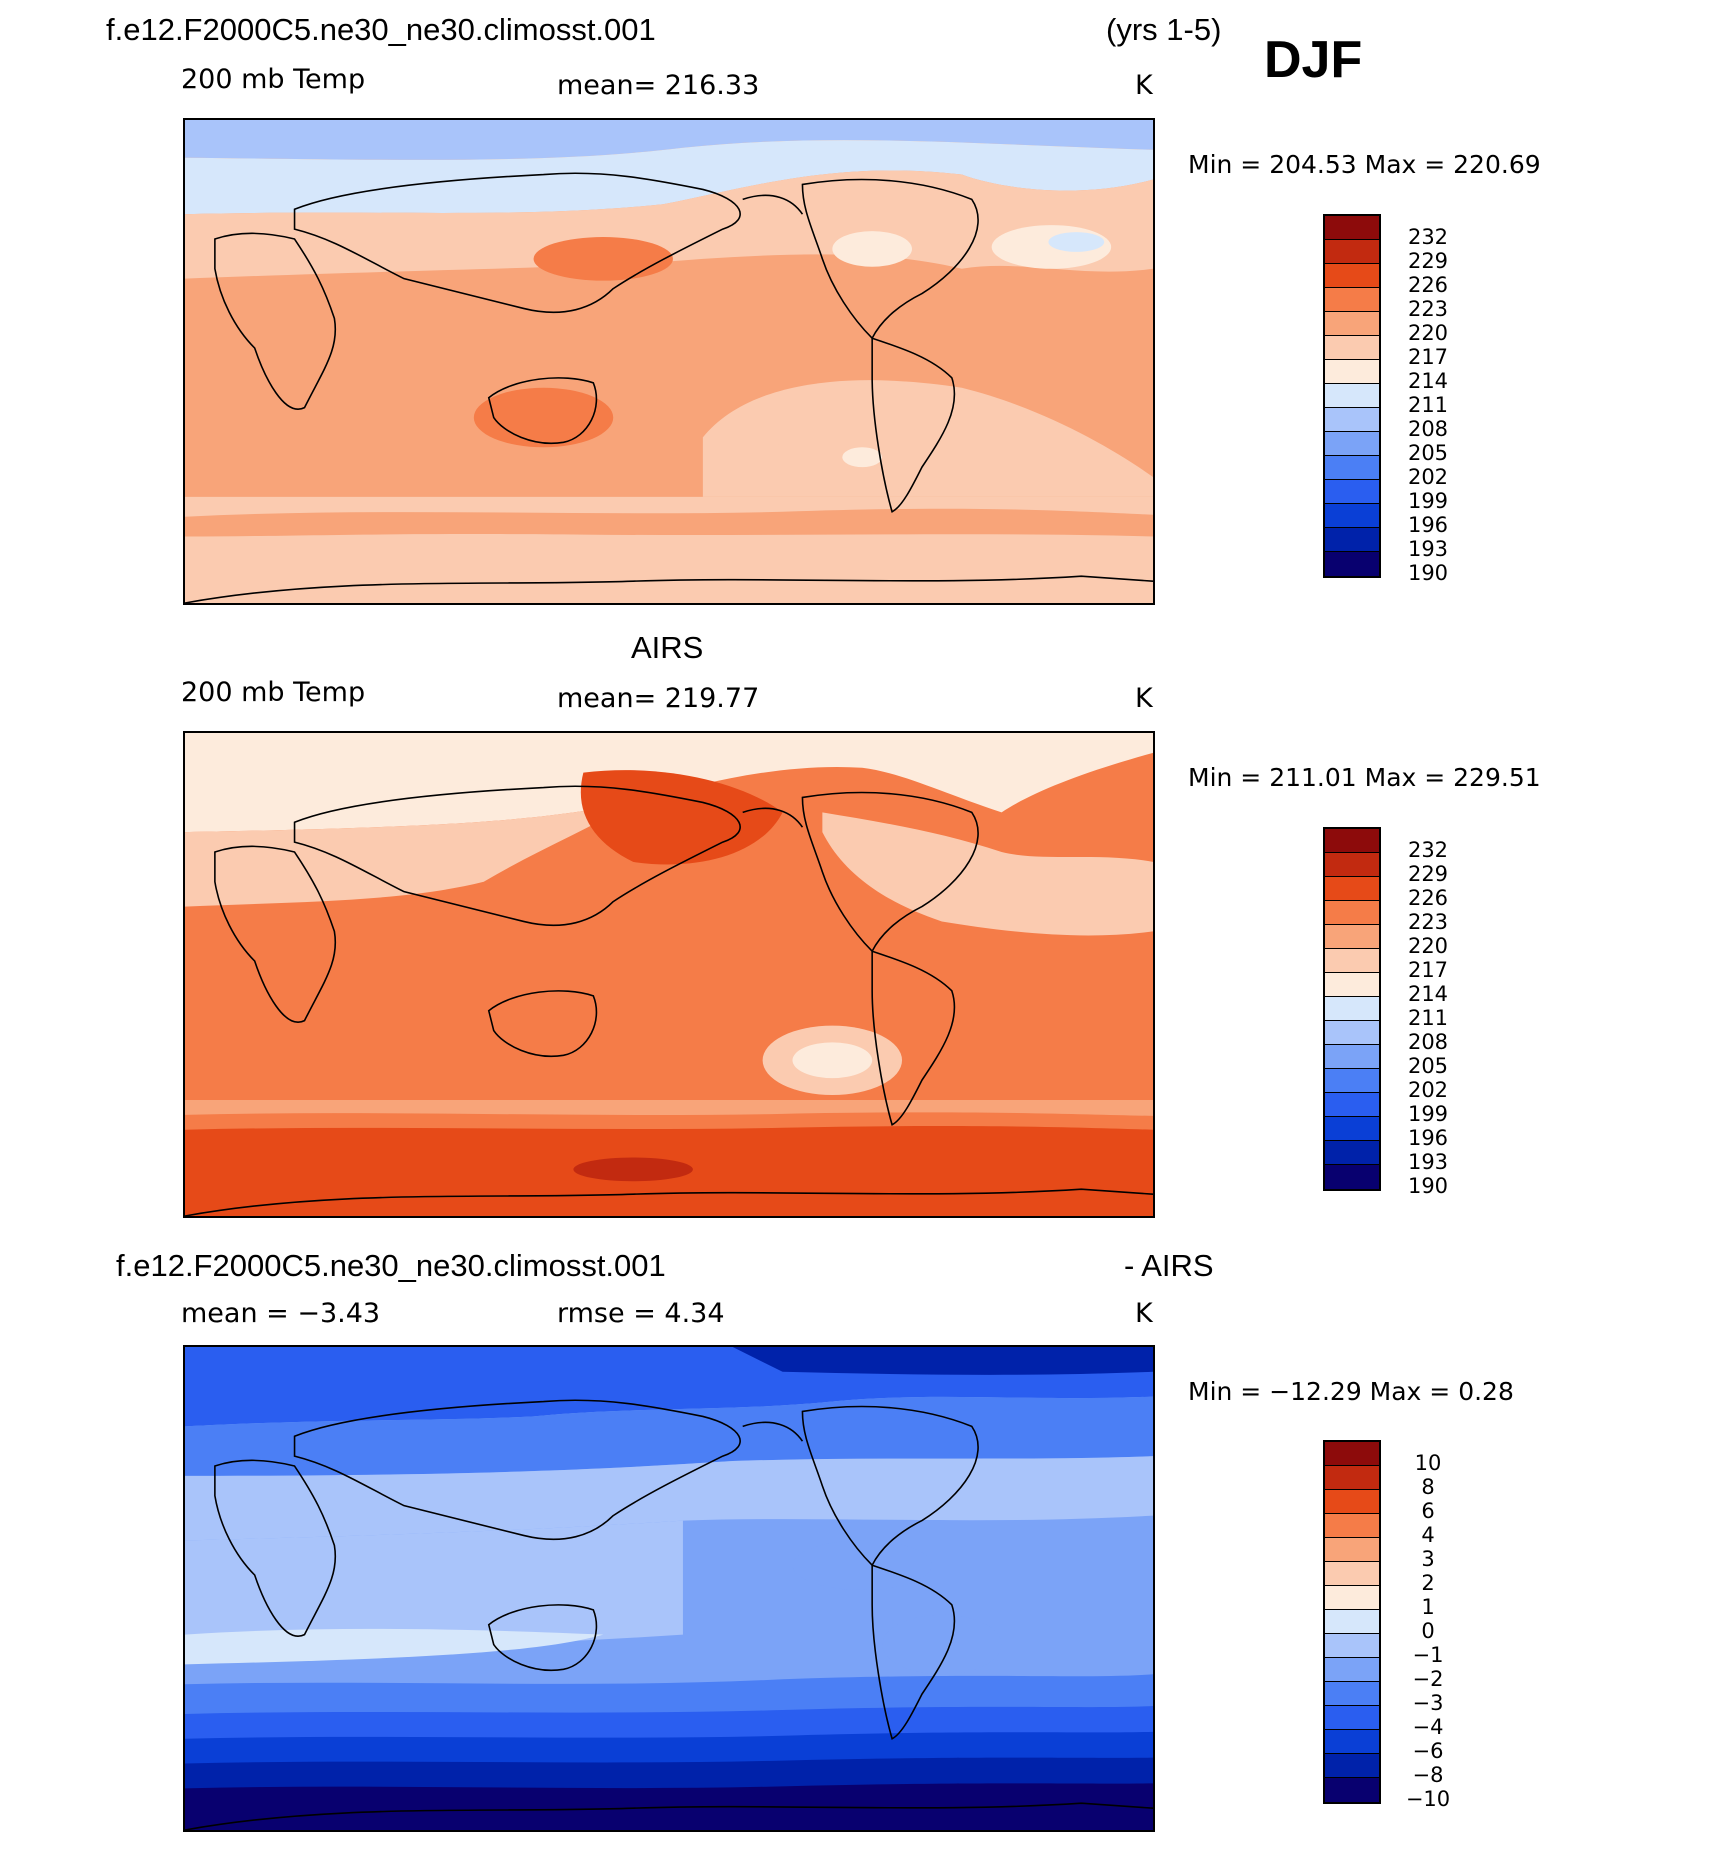  What do you see at coordinates (658, 85) in the screenshot?
I see `panel1-mean: mean= 216.33` at bounding box center [658, 85].